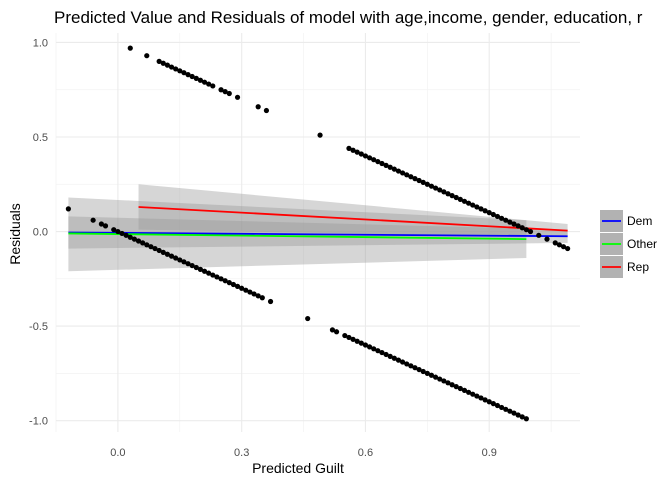  What do you see at coordinates (639, 221) in the screenshot?
I see `legend-label-dem: Dem` at bounding box center [639, 221].